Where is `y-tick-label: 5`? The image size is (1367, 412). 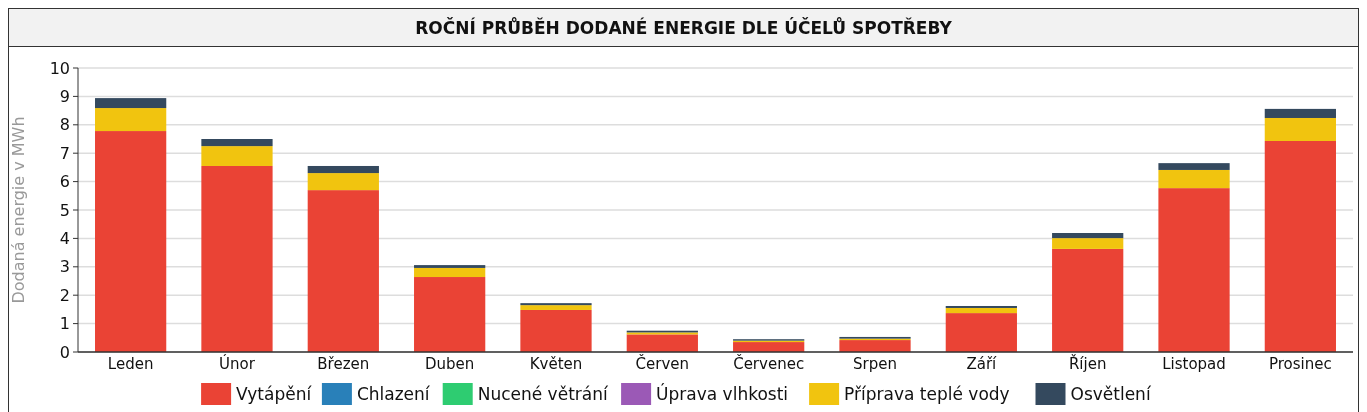
y-tick-label: 5 is located at coordinates (64, 210).